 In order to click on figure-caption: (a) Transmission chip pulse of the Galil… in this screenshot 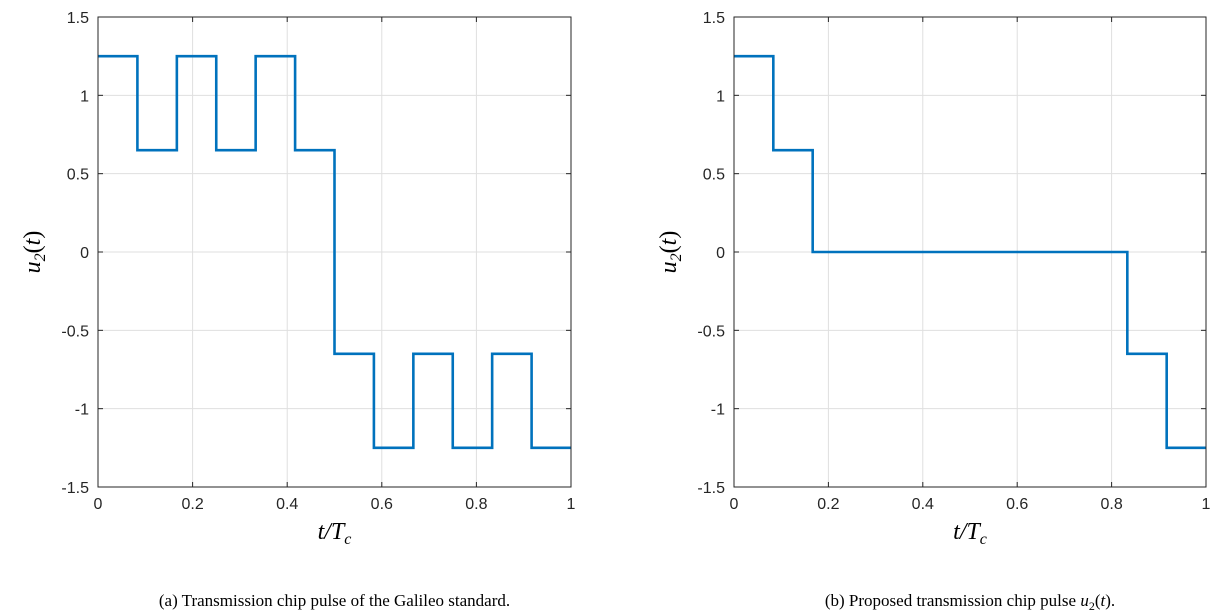, I will do `click(334, 600)`.